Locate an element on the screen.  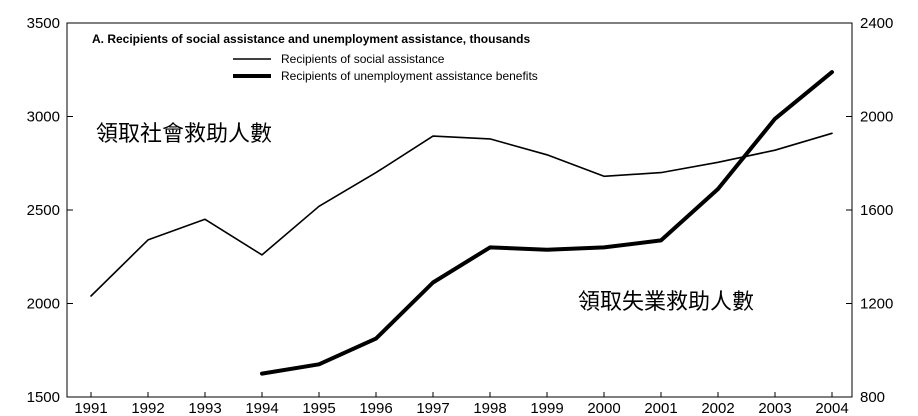
x-tick-label: 1992 is located at coordinates (147, 408).